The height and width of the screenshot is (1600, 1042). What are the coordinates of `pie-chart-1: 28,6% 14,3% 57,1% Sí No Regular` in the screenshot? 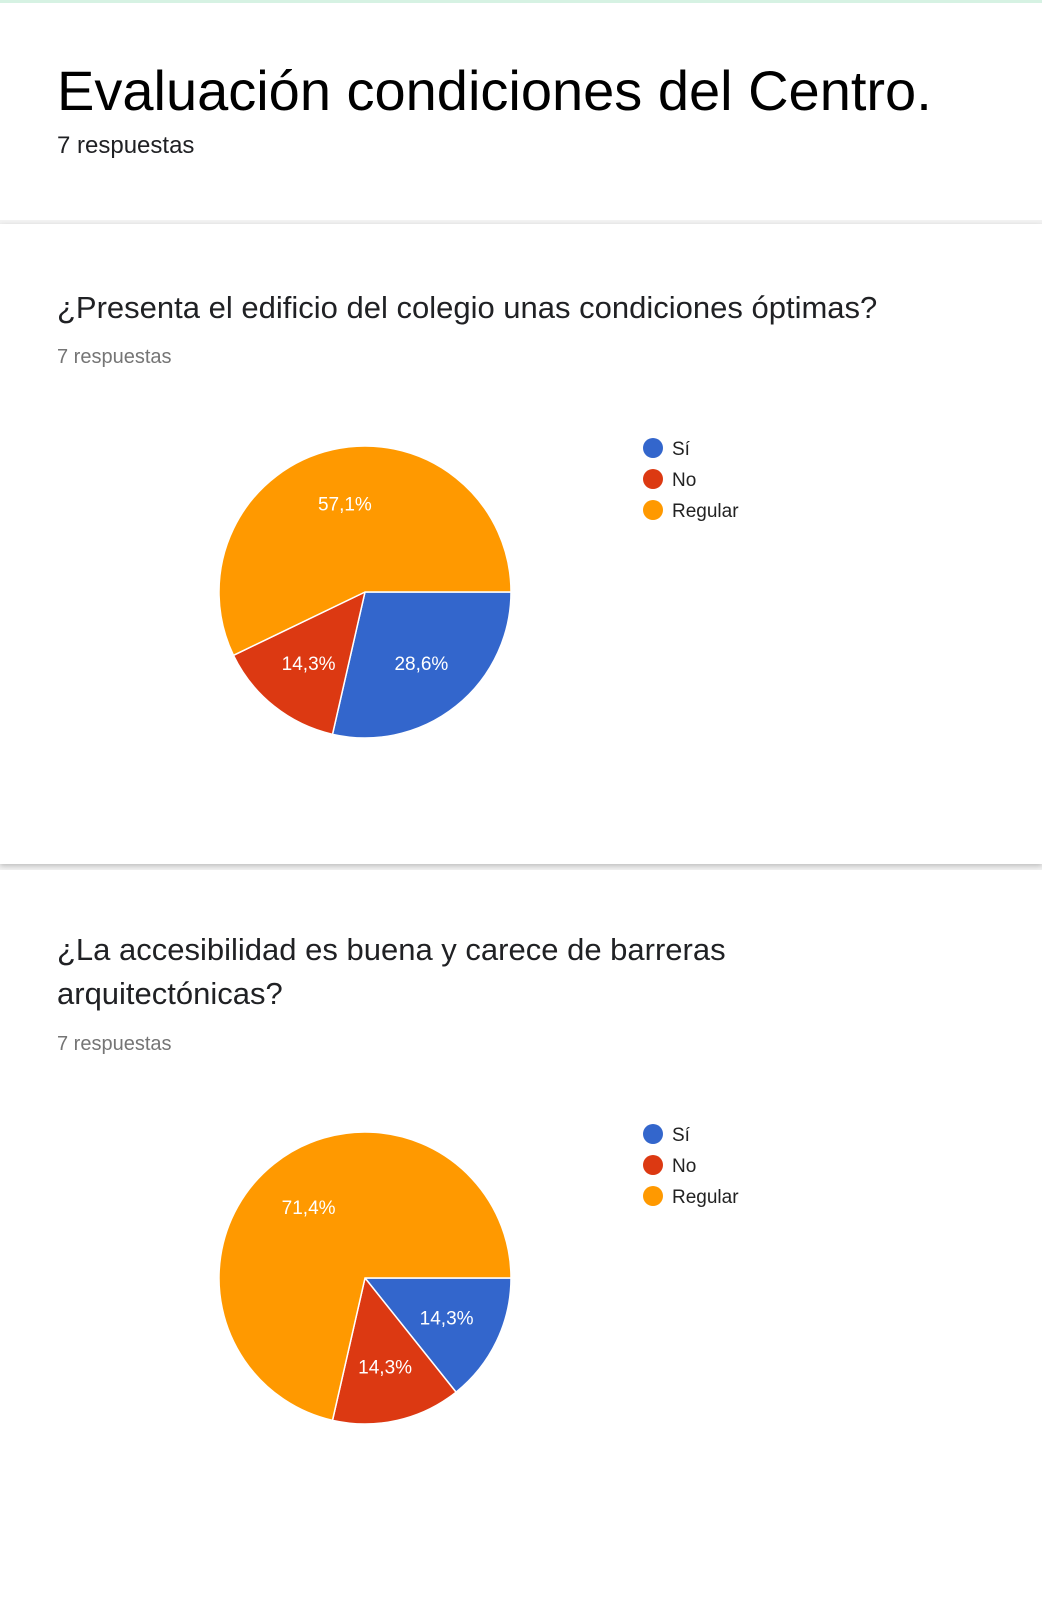 It's located at (478, 588).